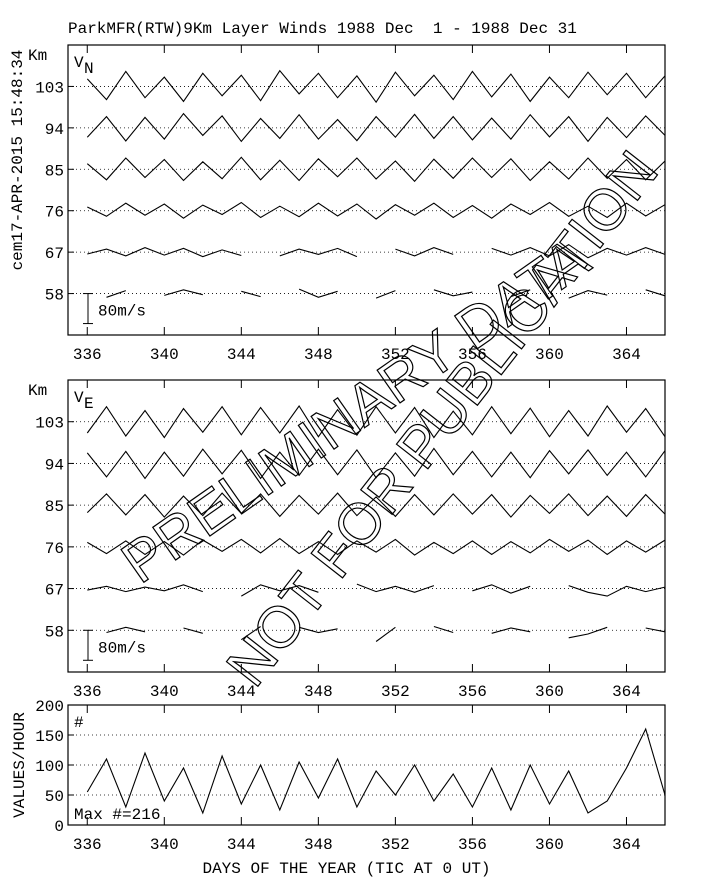 This screenshot has width=704, height=877. What do you see at coordinates (20, 765) in the screenshot?
I see `y-axis-label: VALUES/HOUR` at bounding box center [20, 765].